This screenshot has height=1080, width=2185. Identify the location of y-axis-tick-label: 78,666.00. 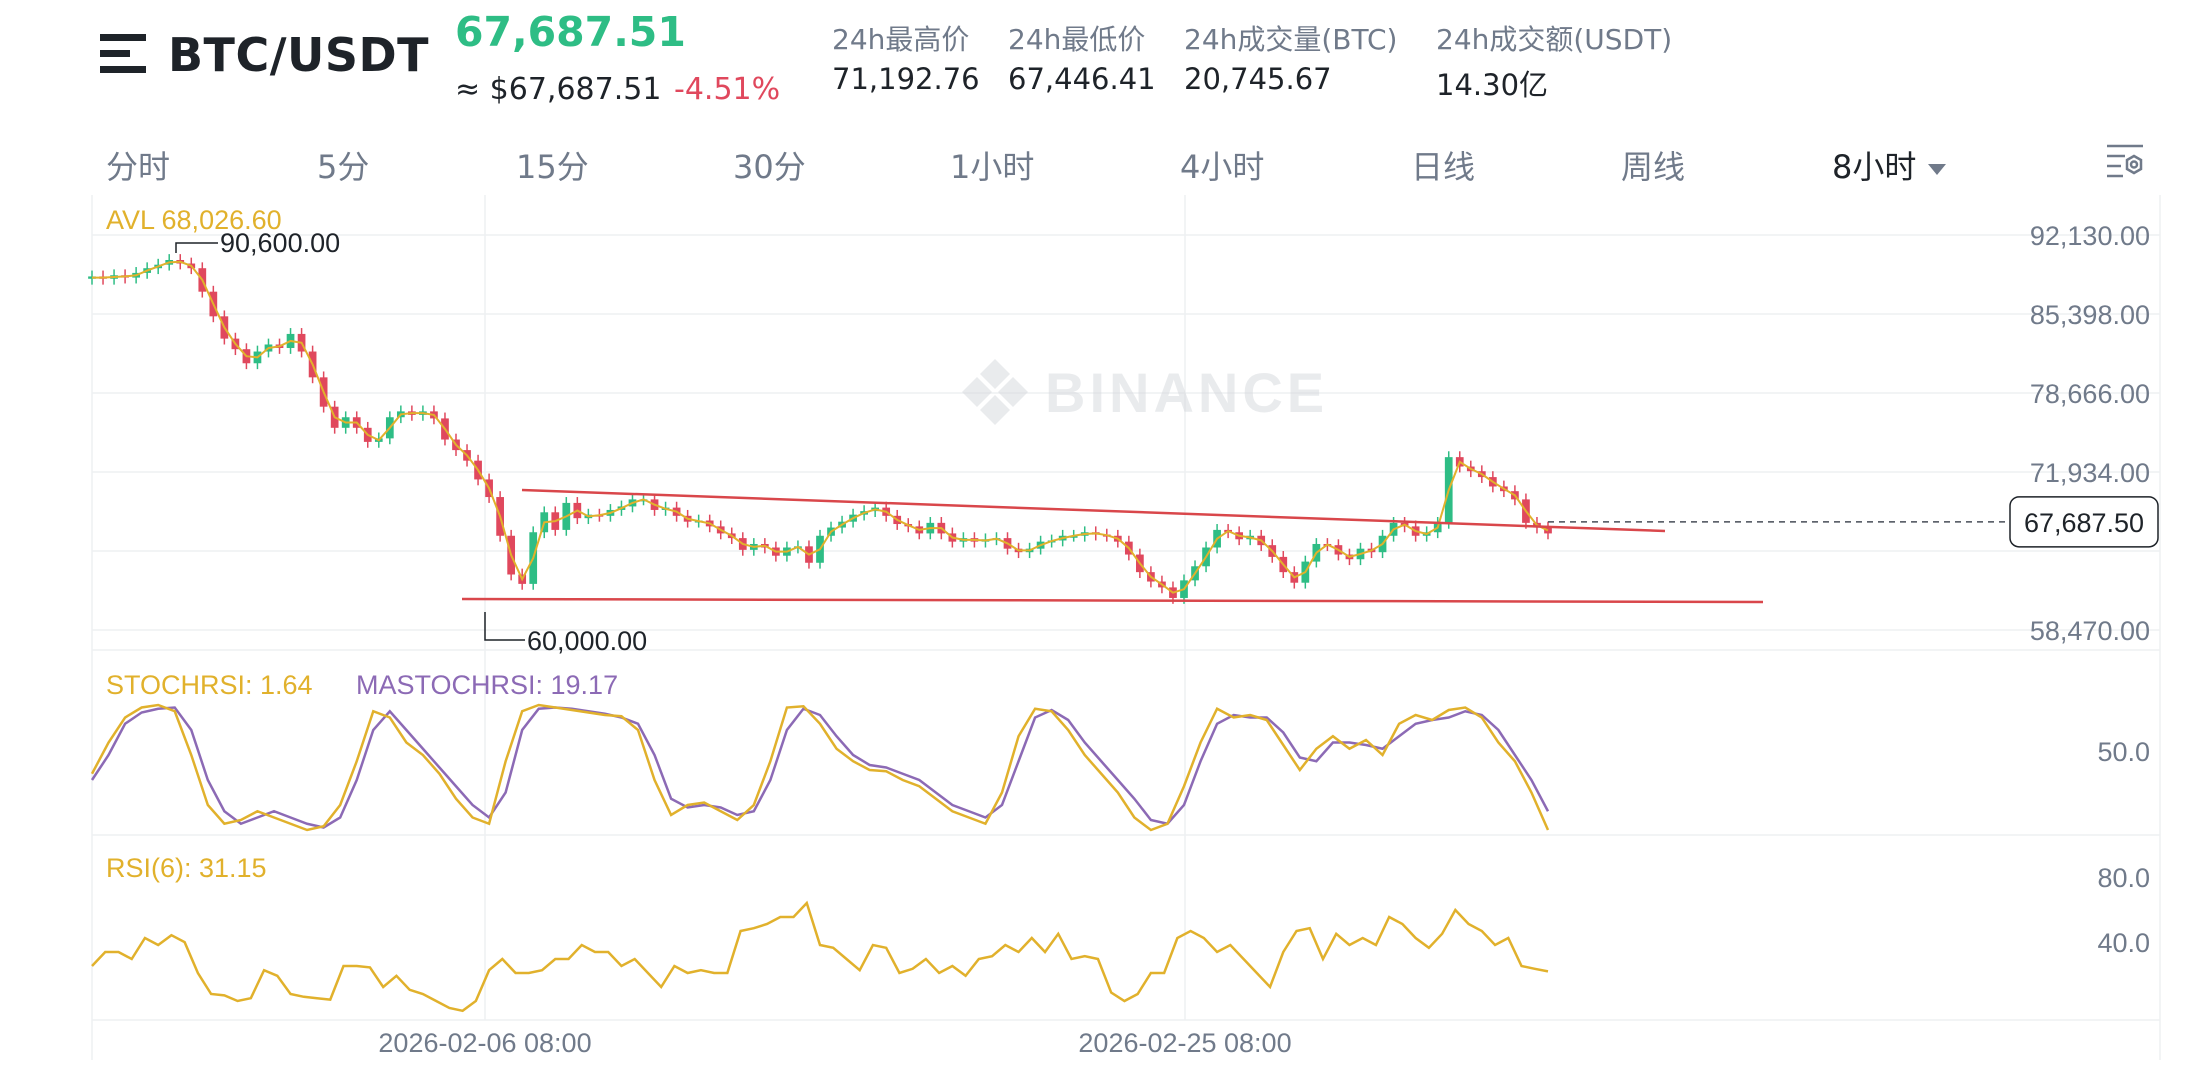
(2090, 394).